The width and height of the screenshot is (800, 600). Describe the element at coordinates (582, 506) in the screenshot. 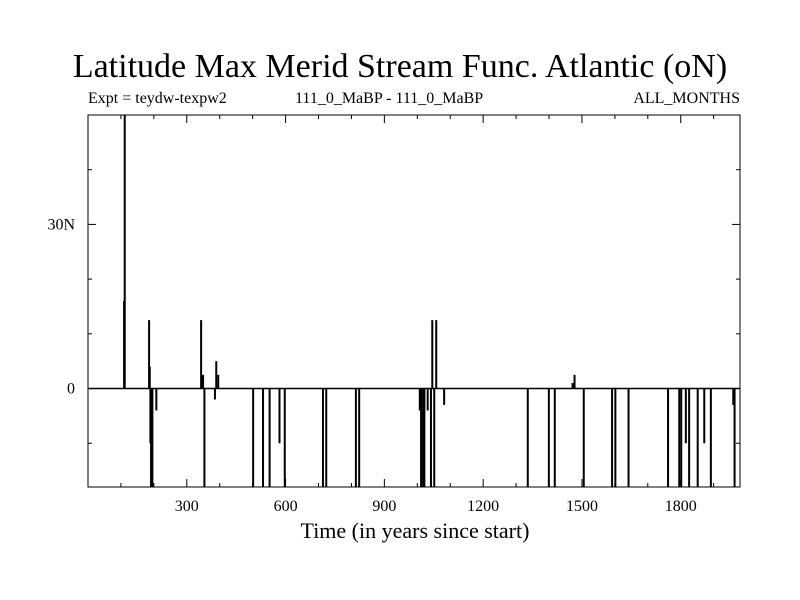

I see `x-tick-label: 1500` at that location.